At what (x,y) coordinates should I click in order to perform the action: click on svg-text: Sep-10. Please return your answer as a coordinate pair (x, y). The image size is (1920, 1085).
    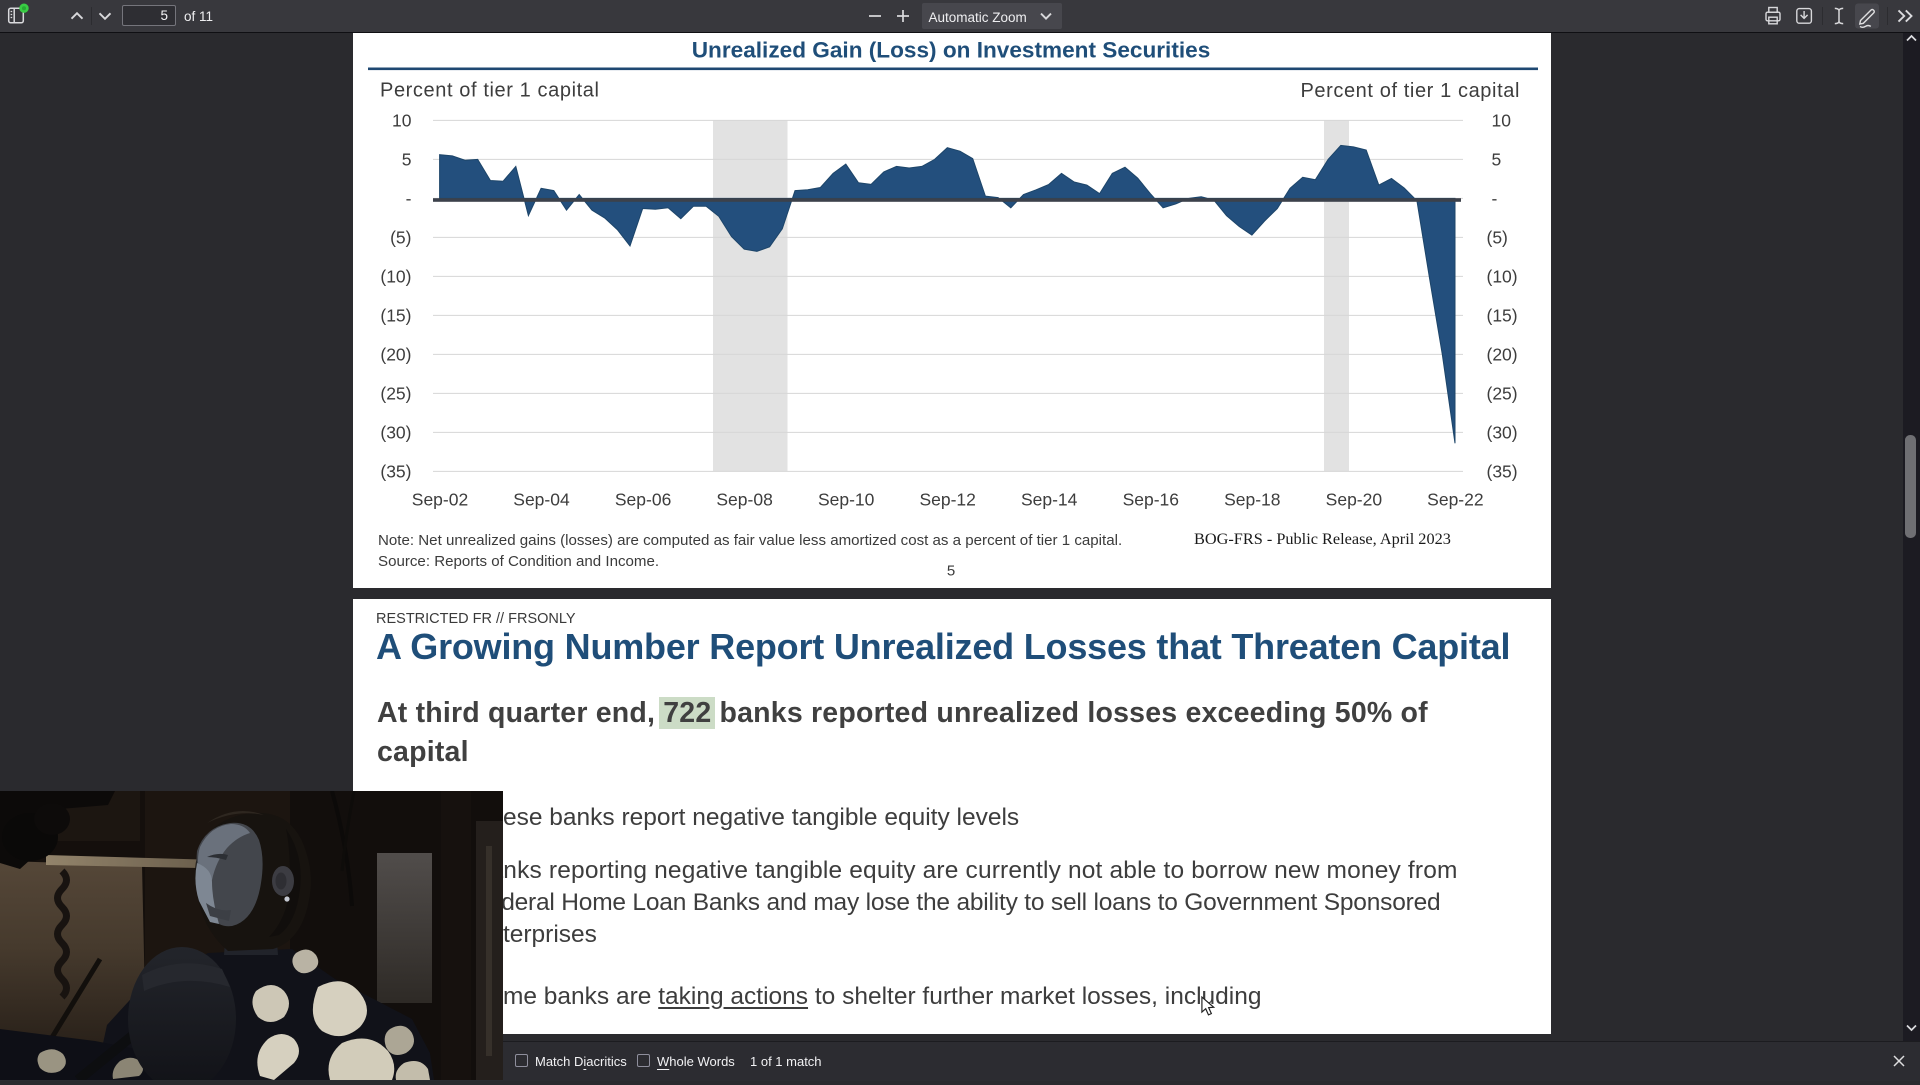
    Looking at the image, I should click on (846, 500).